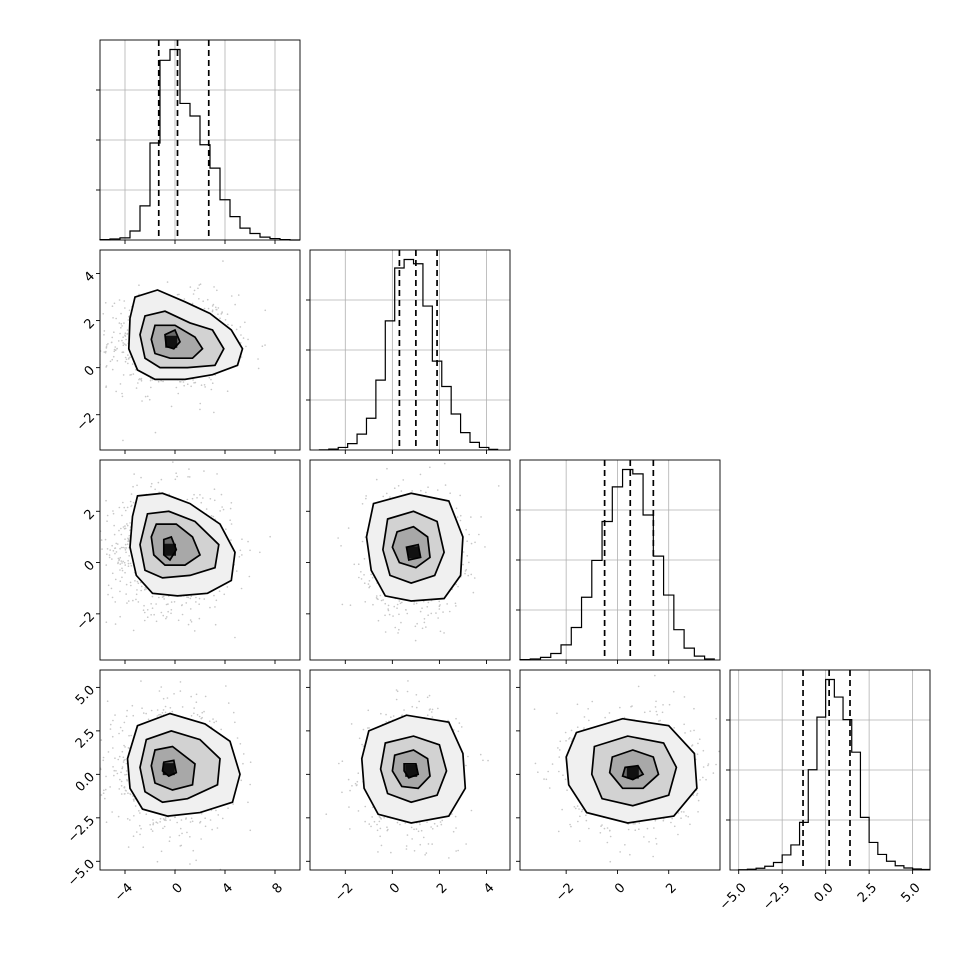  I want to click on x-tick-label-0-2: 4, so click(228, 888).